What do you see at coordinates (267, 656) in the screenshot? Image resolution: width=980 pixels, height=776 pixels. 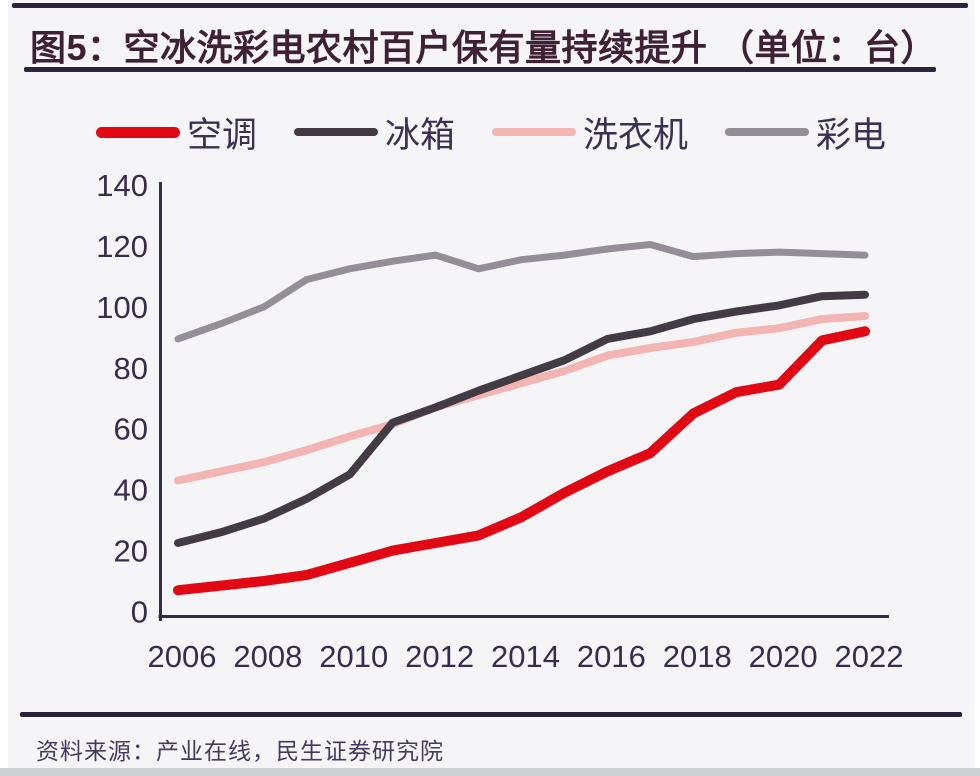 I see `x-tick-label: 2008` at bounding box center [267, 656].